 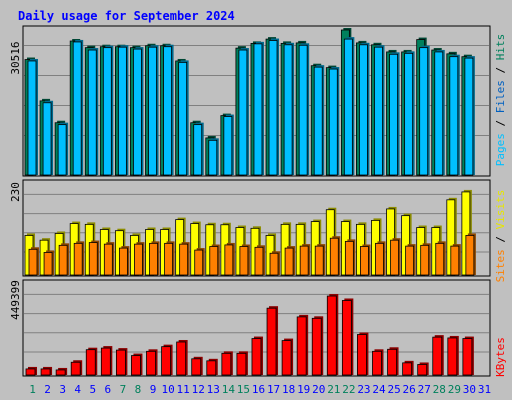 What do you see at coordinates (198, 389) in the screenshot?
I see `x-tick-label: 12` at bounding box center [198, 389].